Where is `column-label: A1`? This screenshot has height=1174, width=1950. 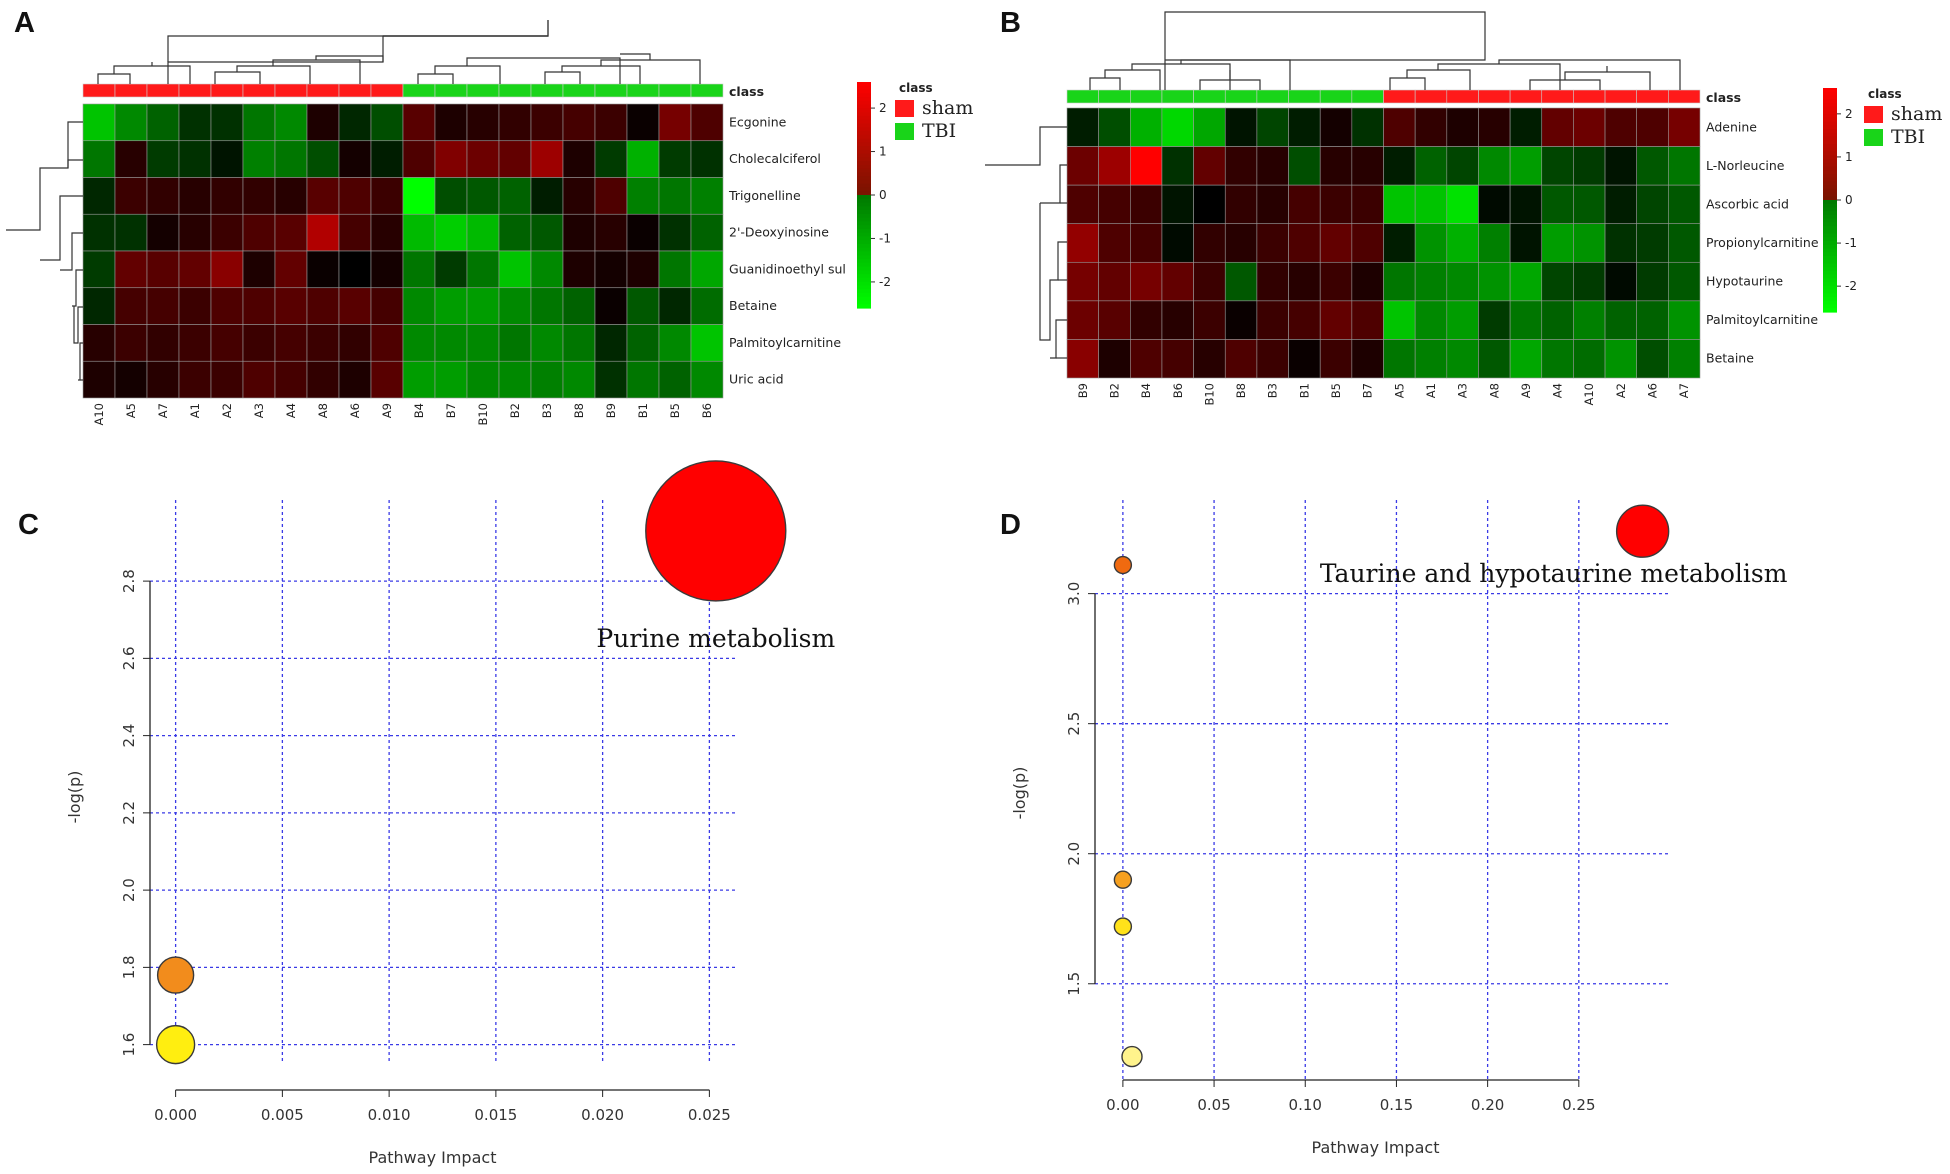 column-label: A1 is located at coordinates (195, 410).